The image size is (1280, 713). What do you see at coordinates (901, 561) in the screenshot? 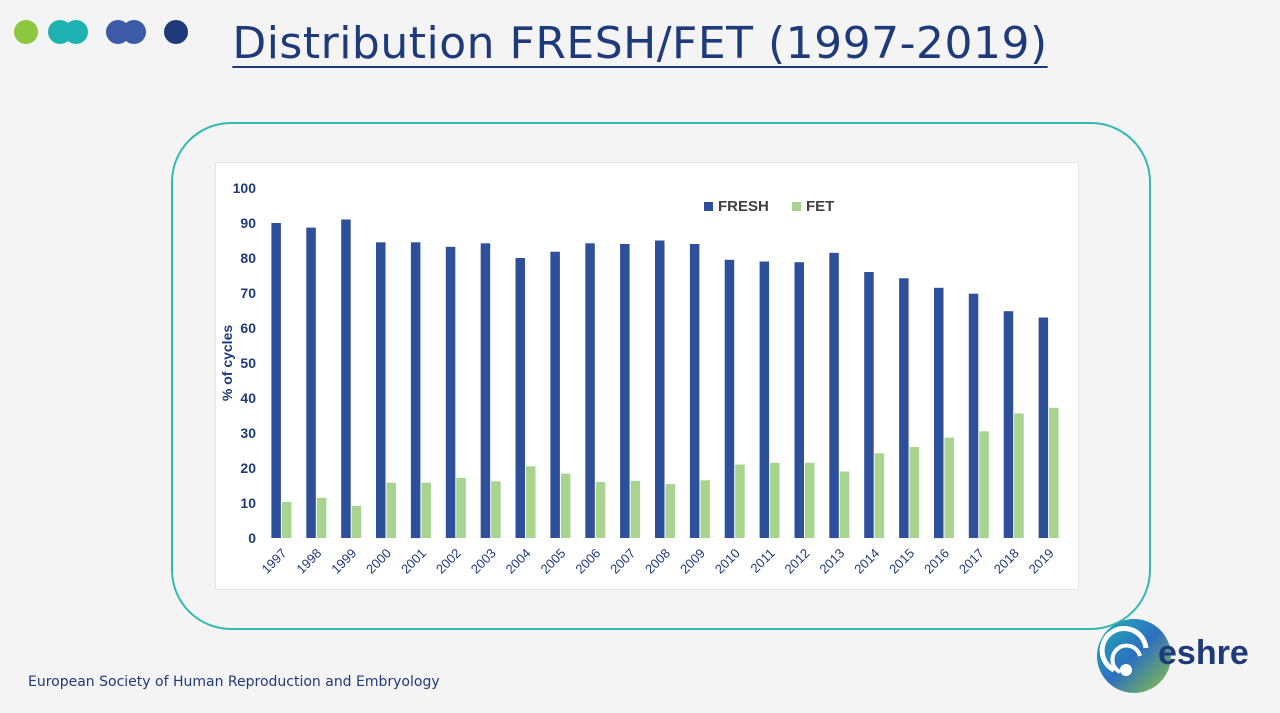
I see `x-tick-label: 2015` at bounding box center [901, 561].